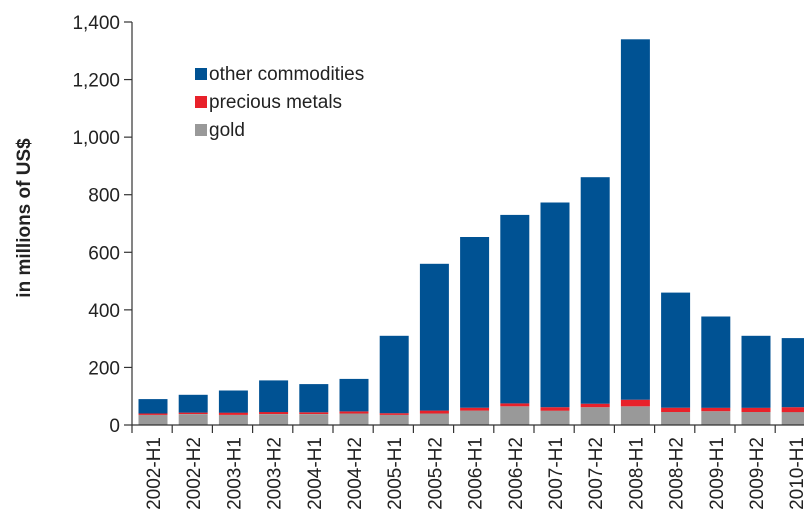 Image resolution: width=804 pixels, height=524 pixels. What do you see at coordinates (756, 418) in the screenshot?
I see `bar-gold-2009-H2` at bounding box center [756, 418].